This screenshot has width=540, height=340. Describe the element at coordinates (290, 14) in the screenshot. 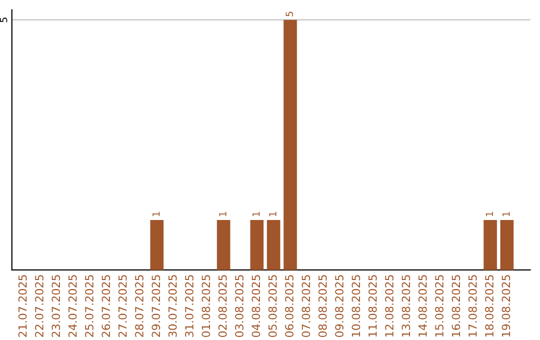

I see `data-label: 5` at that location.